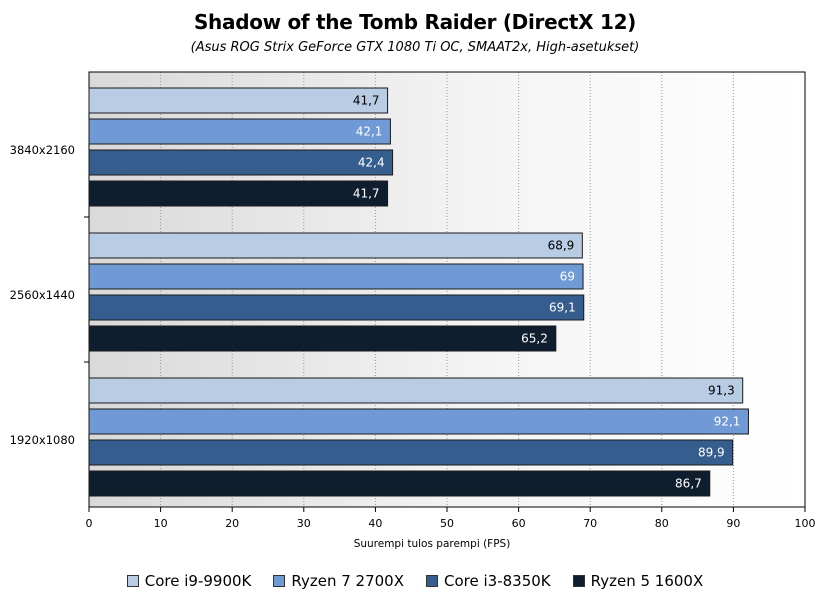  I want to click on bar-value-label: 69,1, so click(562, 308).